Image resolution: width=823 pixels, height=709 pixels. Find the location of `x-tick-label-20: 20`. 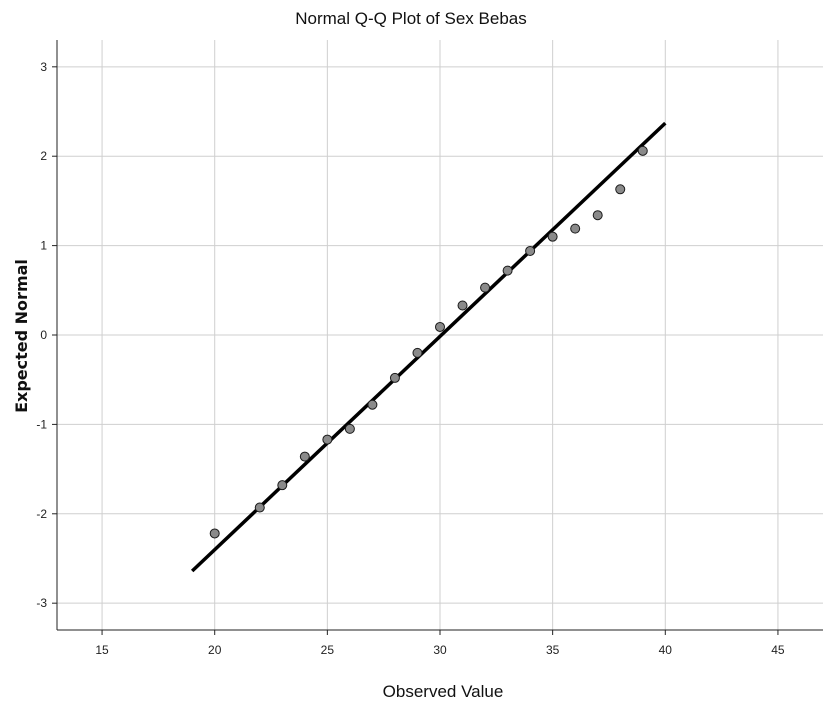

x-tick-label-20: 20 is located at coordinates (215, 650).